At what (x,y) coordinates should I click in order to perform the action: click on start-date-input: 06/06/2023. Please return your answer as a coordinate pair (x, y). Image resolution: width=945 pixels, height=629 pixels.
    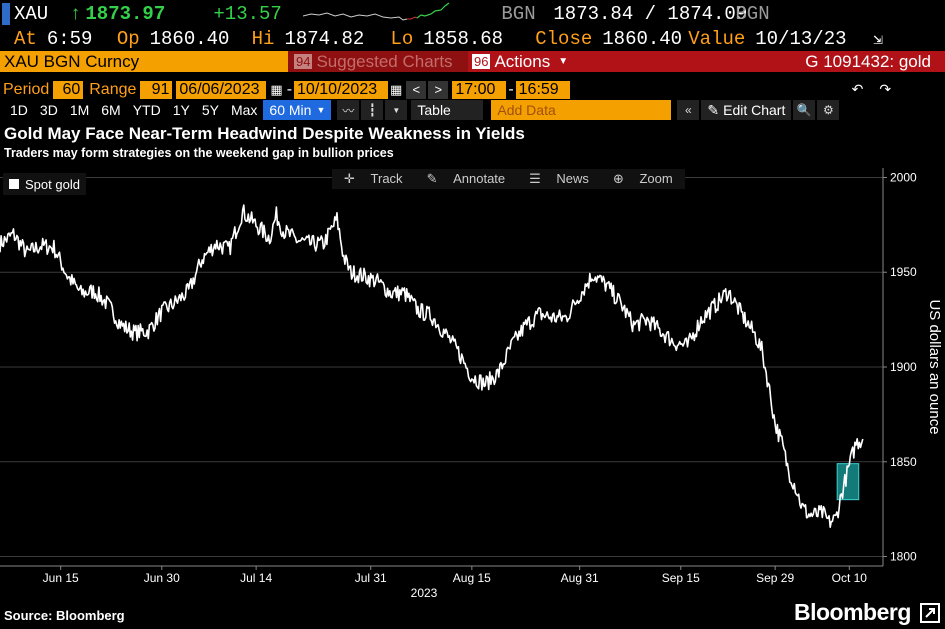
    Looking at the image, I should click on (221, 89).